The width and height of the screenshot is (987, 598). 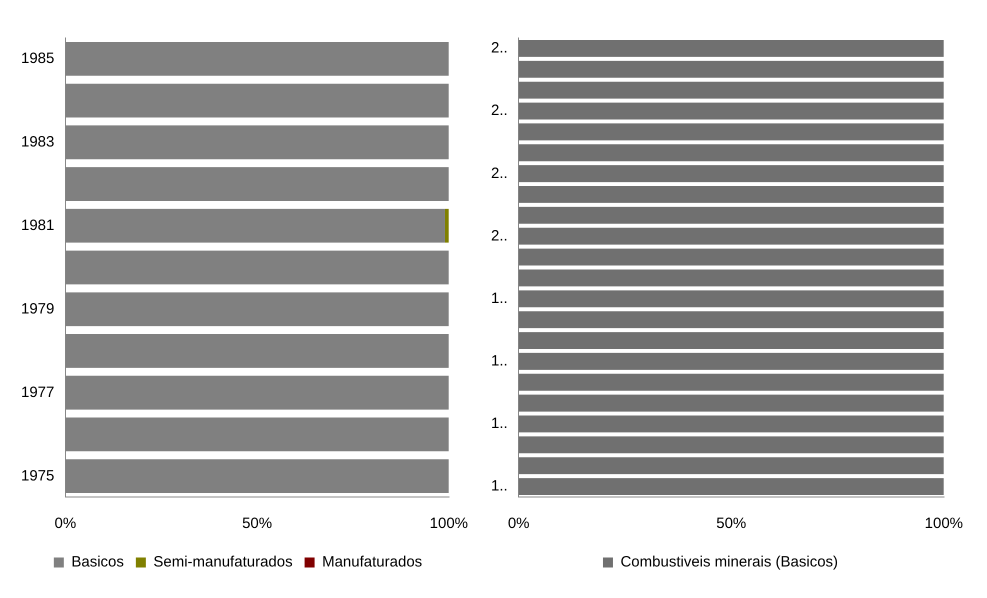 I want to click on y-tick-label: 1977, so click(x=37, y=392).